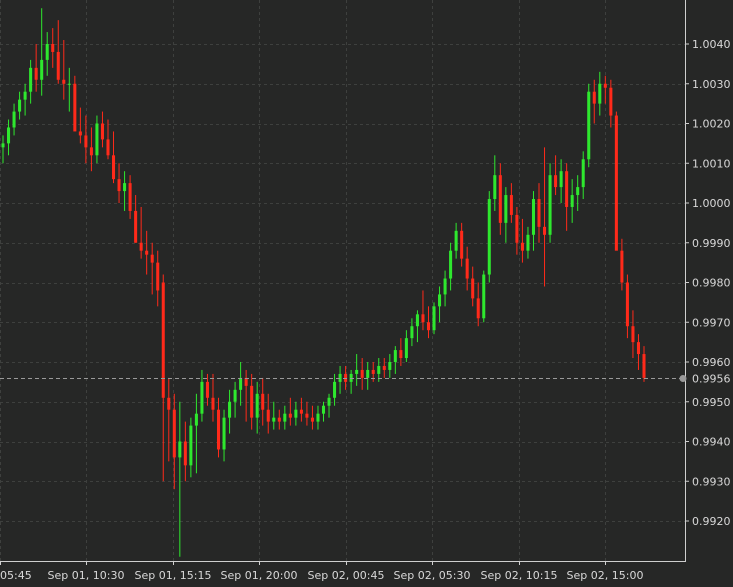  What do you see at coordinates (432, 575) in the screenshot?
I see `x-tick-label: Sep 02, 05:30` at bounding box center [432, 575].